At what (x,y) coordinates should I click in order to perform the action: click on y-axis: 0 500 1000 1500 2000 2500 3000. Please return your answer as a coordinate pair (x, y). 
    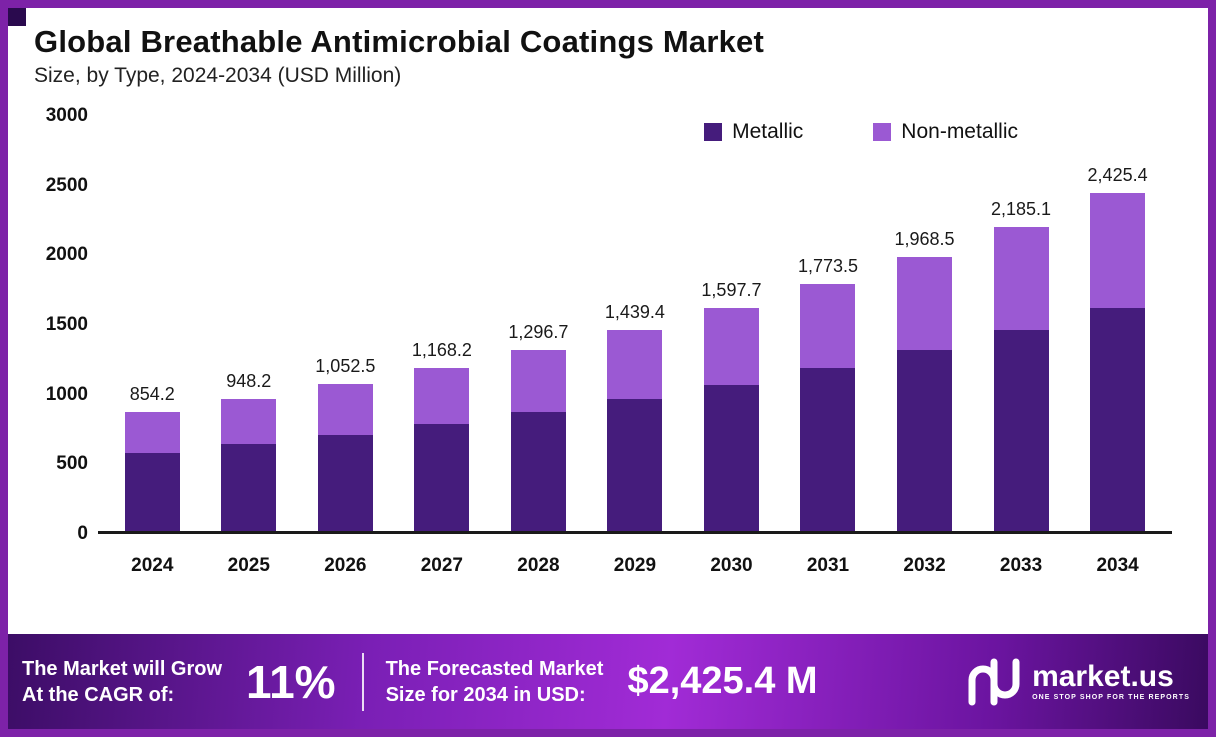
    Looking at the image, I should click on (62, 324).